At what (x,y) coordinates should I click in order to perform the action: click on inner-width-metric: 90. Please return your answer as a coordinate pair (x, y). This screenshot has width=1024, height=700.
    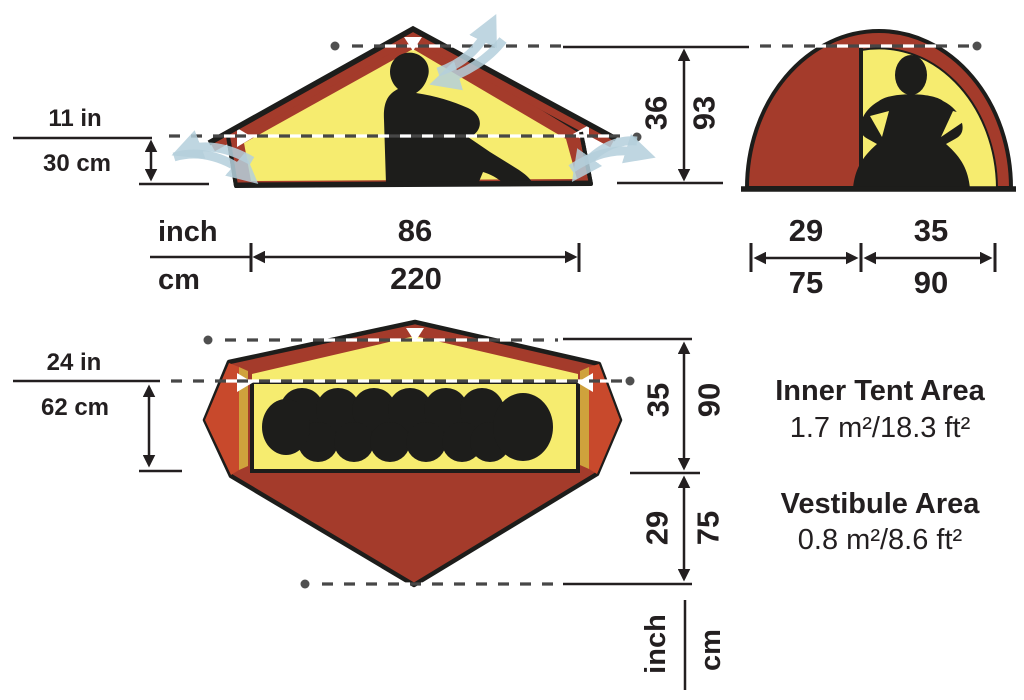
    Looking at the image, I should click on (931, 282).